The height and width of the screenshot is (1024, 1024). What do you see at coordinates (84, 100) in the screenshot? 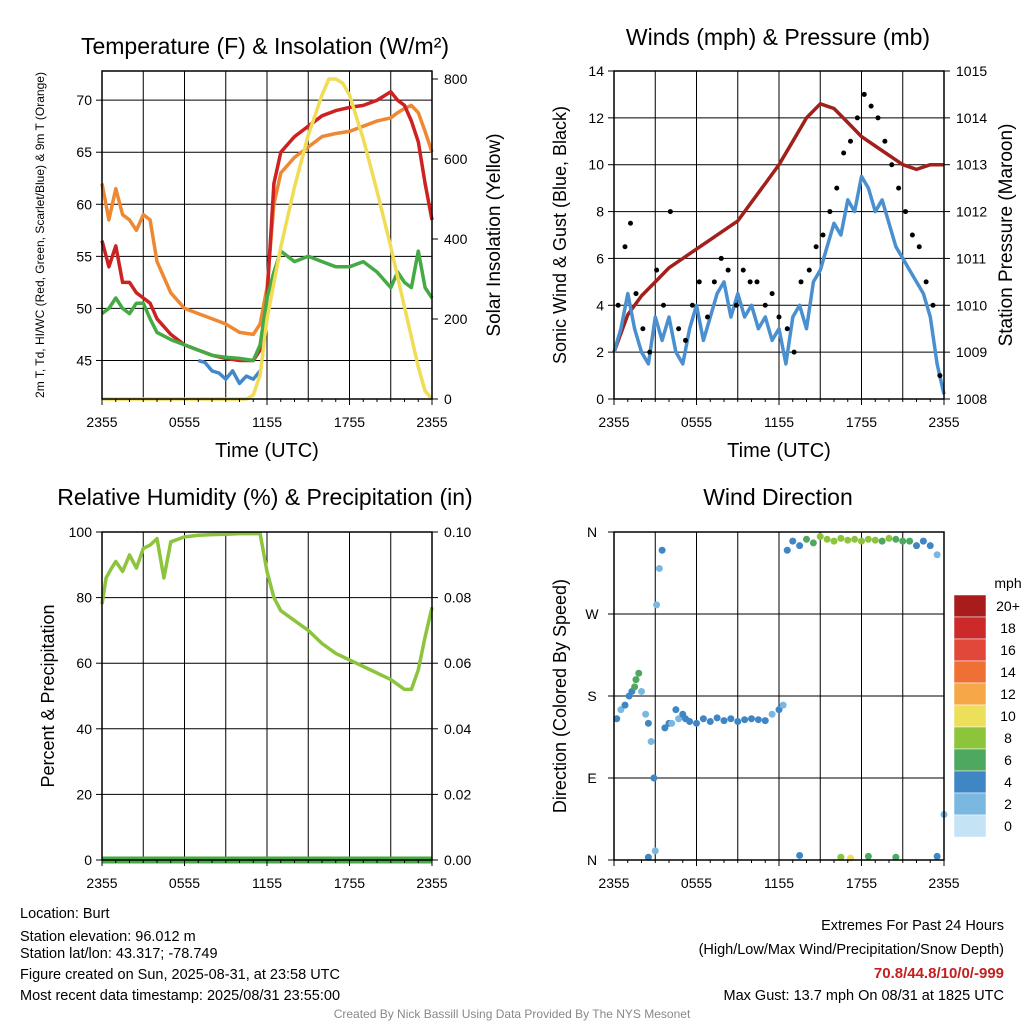
I see `y-tick-label: 70` at bounding box center [84, 100].